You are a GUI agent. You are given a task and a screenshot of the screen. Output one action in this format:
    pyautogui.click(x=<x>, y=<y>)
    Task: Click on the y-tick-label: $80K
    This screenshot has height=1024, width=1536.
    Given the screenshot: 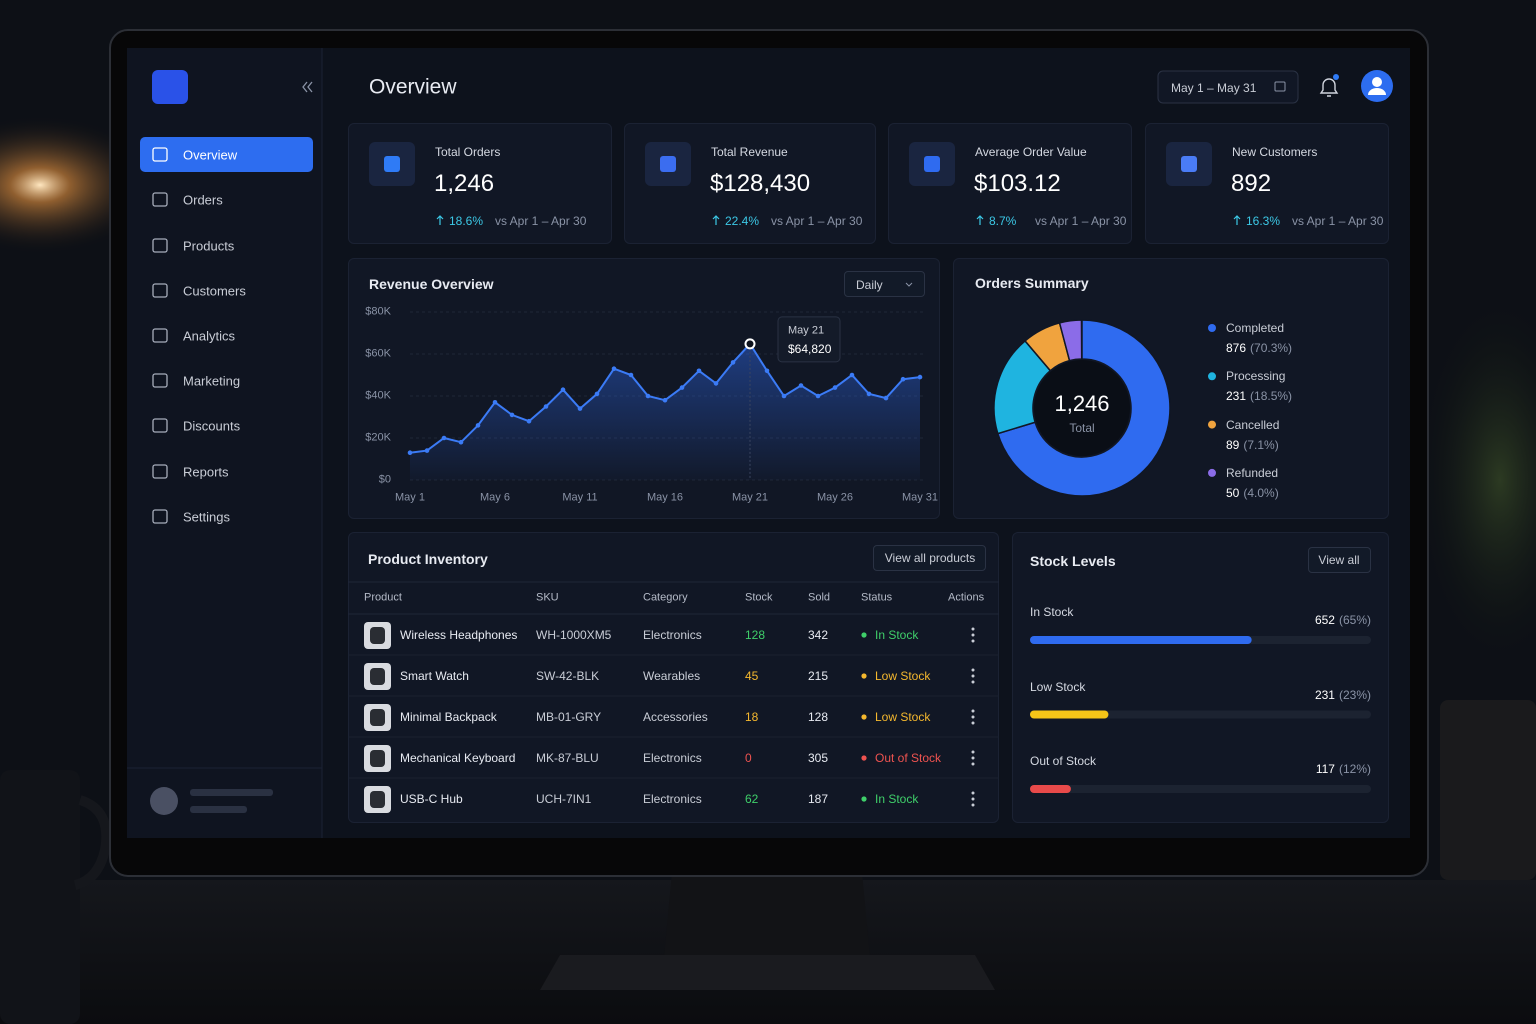 What is the action you would take?
    pyautogui.click(x=378, y=311)
    